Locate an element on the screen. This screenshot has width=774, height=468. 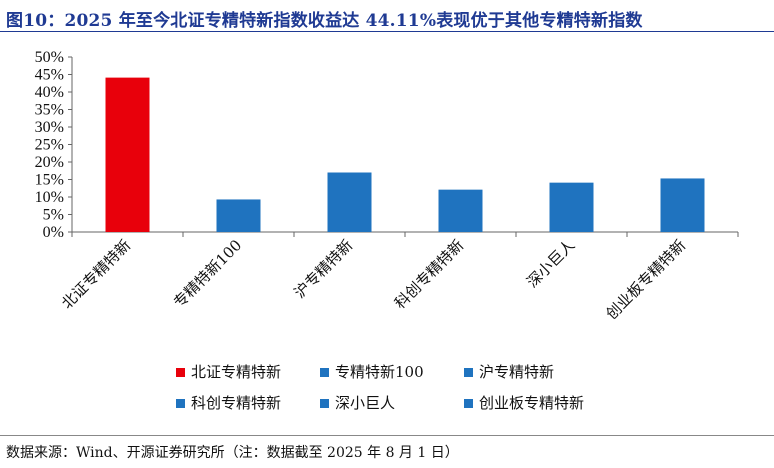
x-category-label: 专精特新100 is located at coordinates (207, 273).